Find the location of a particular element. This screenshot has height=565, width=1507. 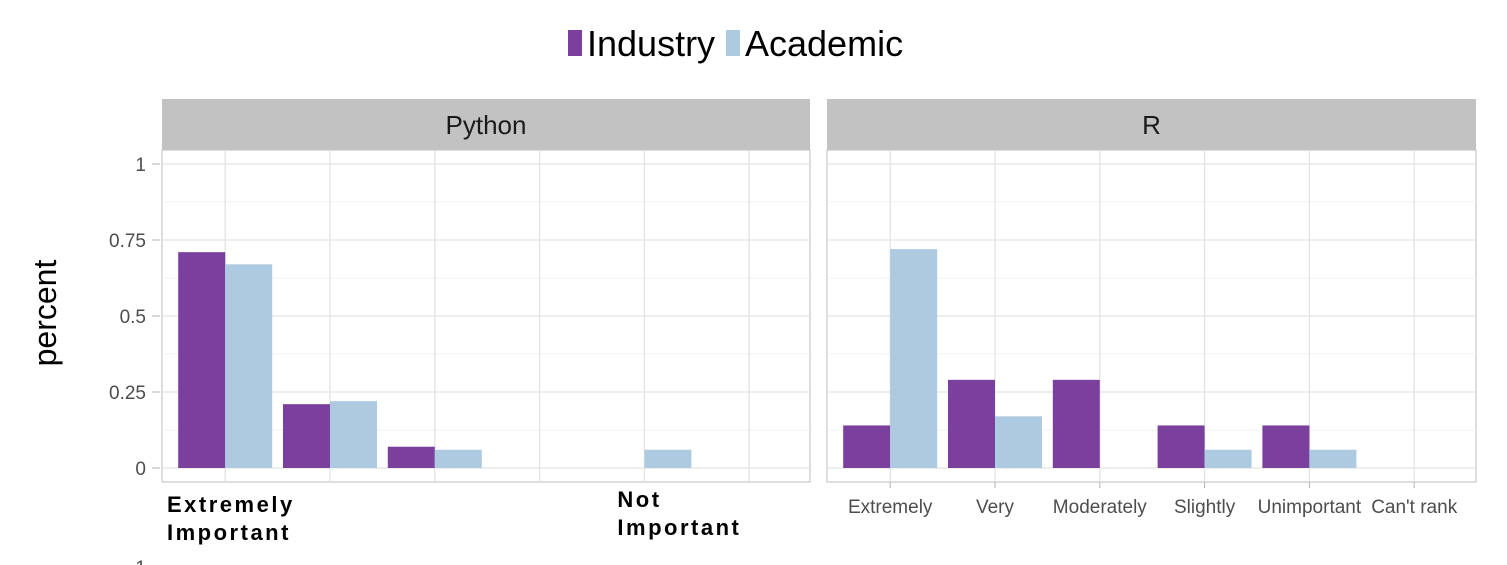

x-tick-label: Unimportant is located at coordinates (1310, 507).